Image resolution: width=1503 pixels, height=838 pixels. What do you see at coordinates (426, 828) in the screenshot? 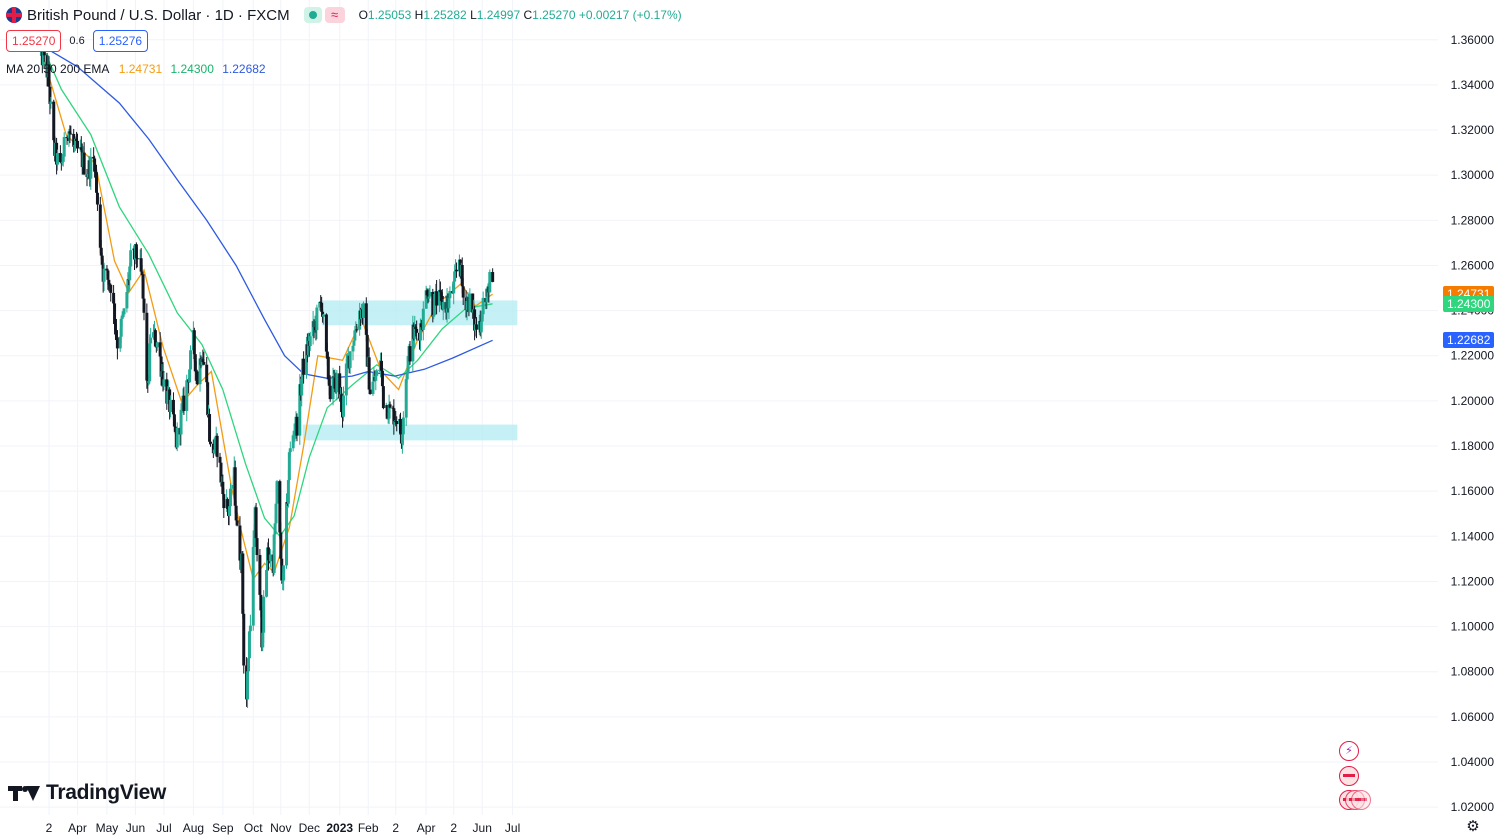
I see `x-tick-label: Apr` at bounding box center [426, 828].